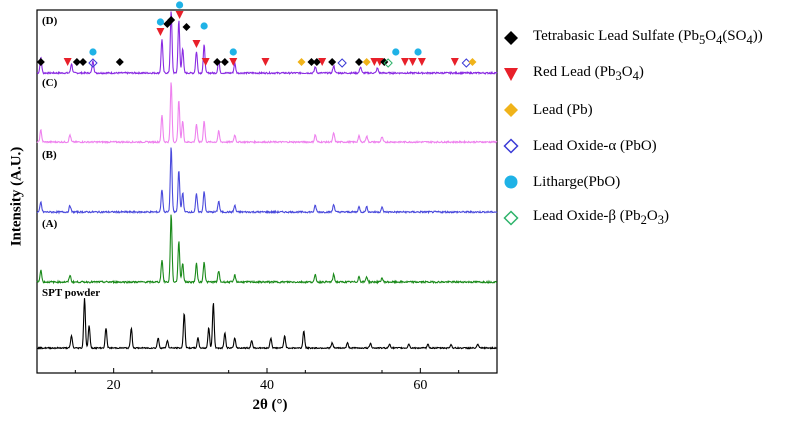  What do you see at coordinates (50, 83) in the screenshot?
I see `panel-label: (C)` at bounding box center [50, 83].